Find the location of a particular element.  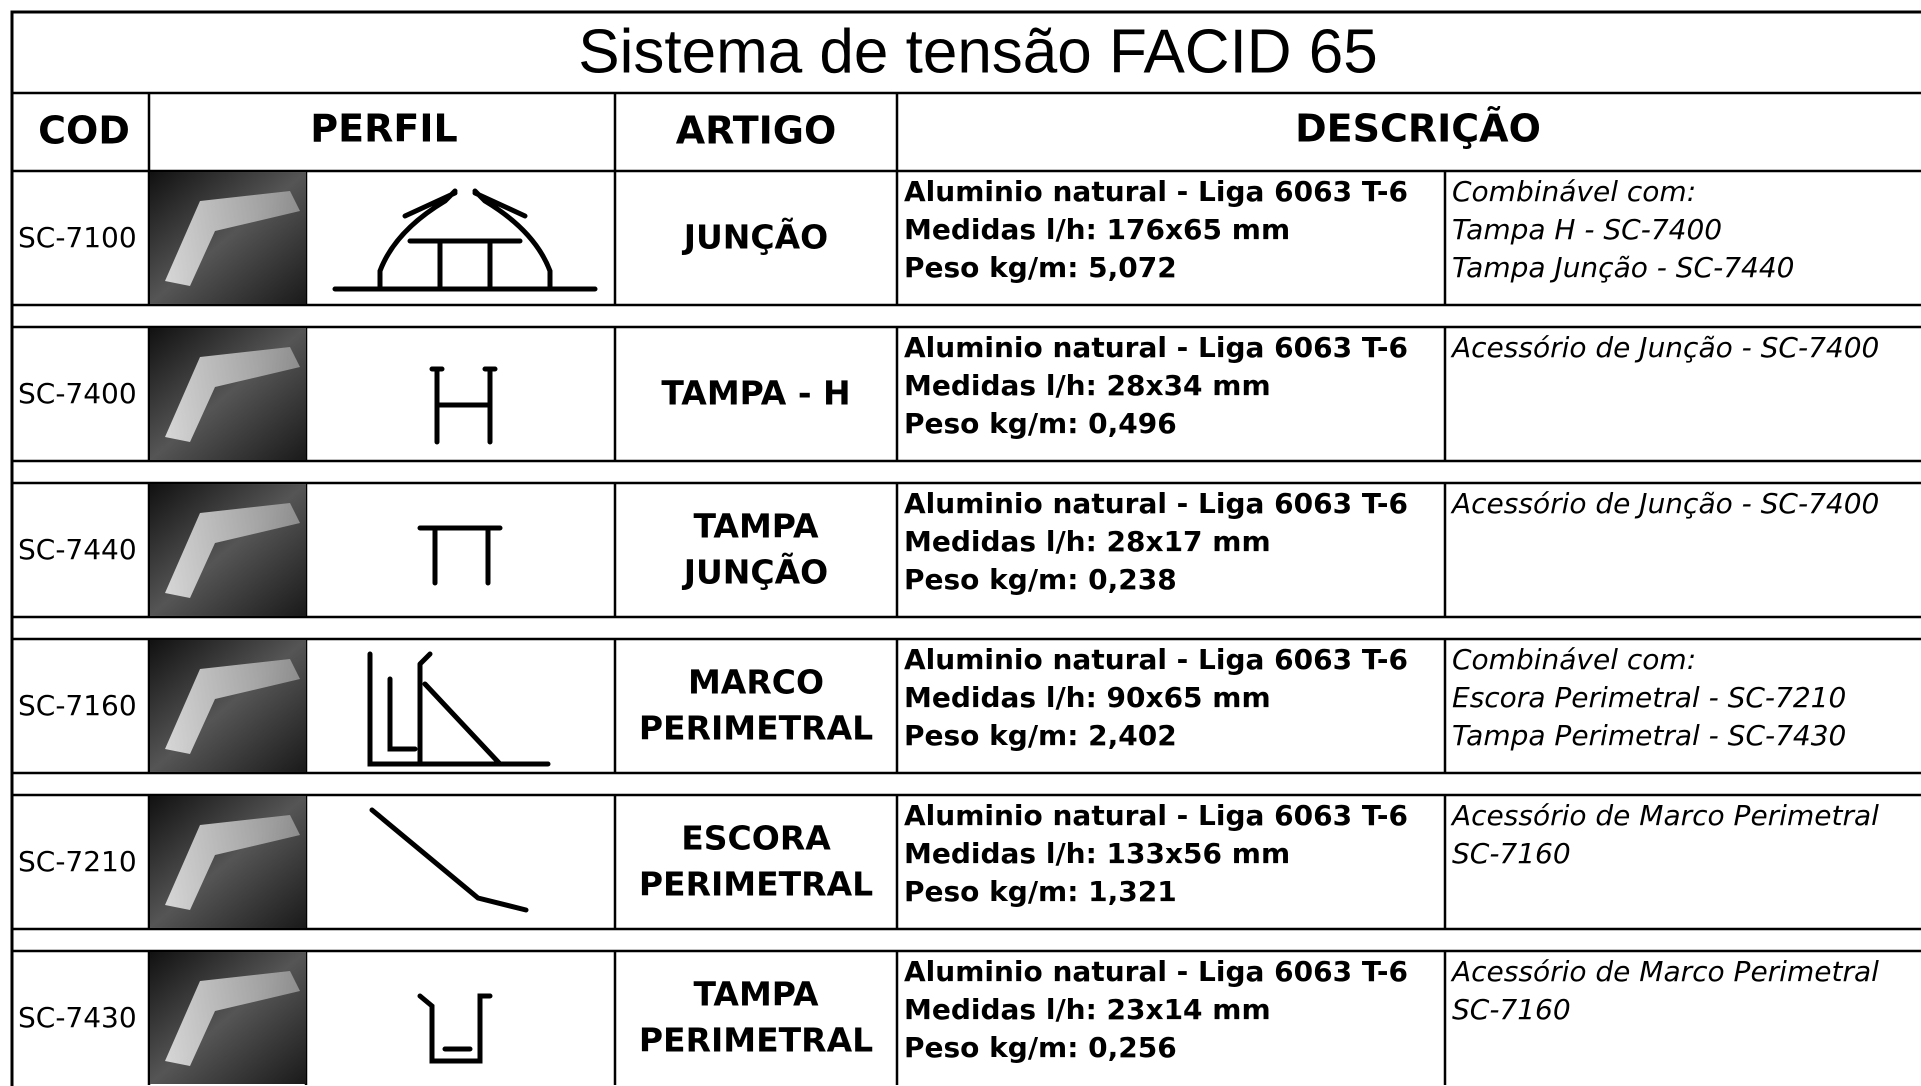

cod: SC-7430 is located at coordinates (77, 1017).